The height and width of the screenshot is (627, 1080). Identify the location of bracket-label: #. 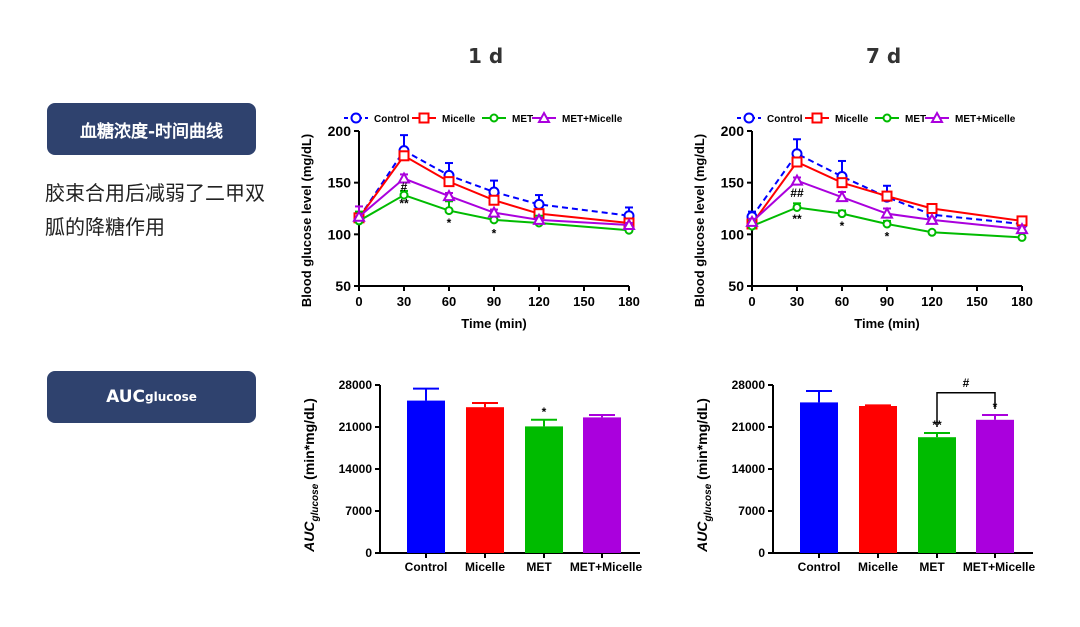
(966, 383).